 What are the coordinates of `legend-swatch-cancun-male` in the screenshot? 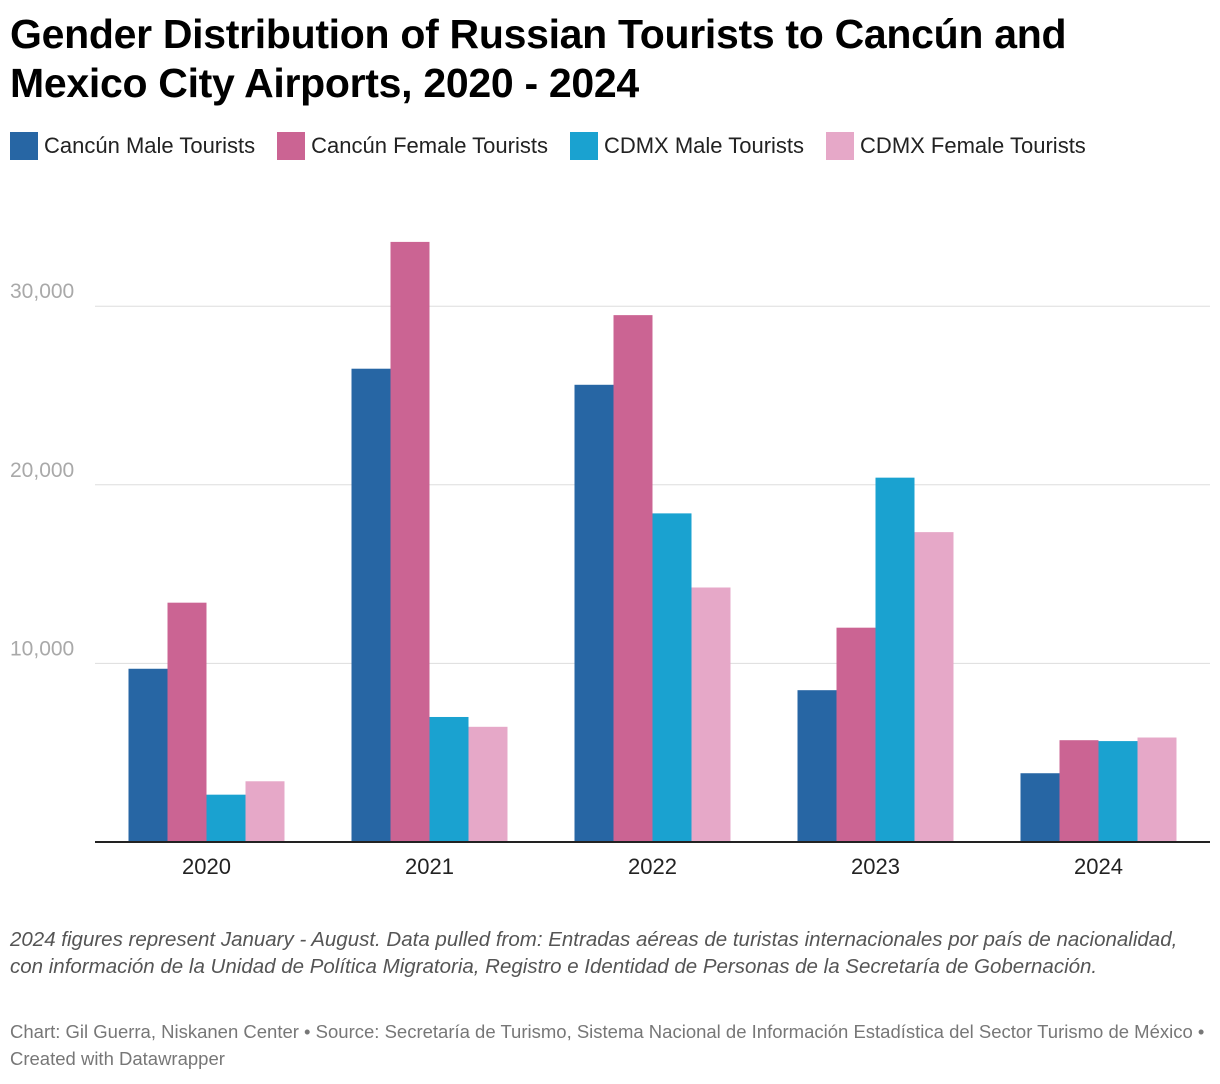 It's located at (24, 146).